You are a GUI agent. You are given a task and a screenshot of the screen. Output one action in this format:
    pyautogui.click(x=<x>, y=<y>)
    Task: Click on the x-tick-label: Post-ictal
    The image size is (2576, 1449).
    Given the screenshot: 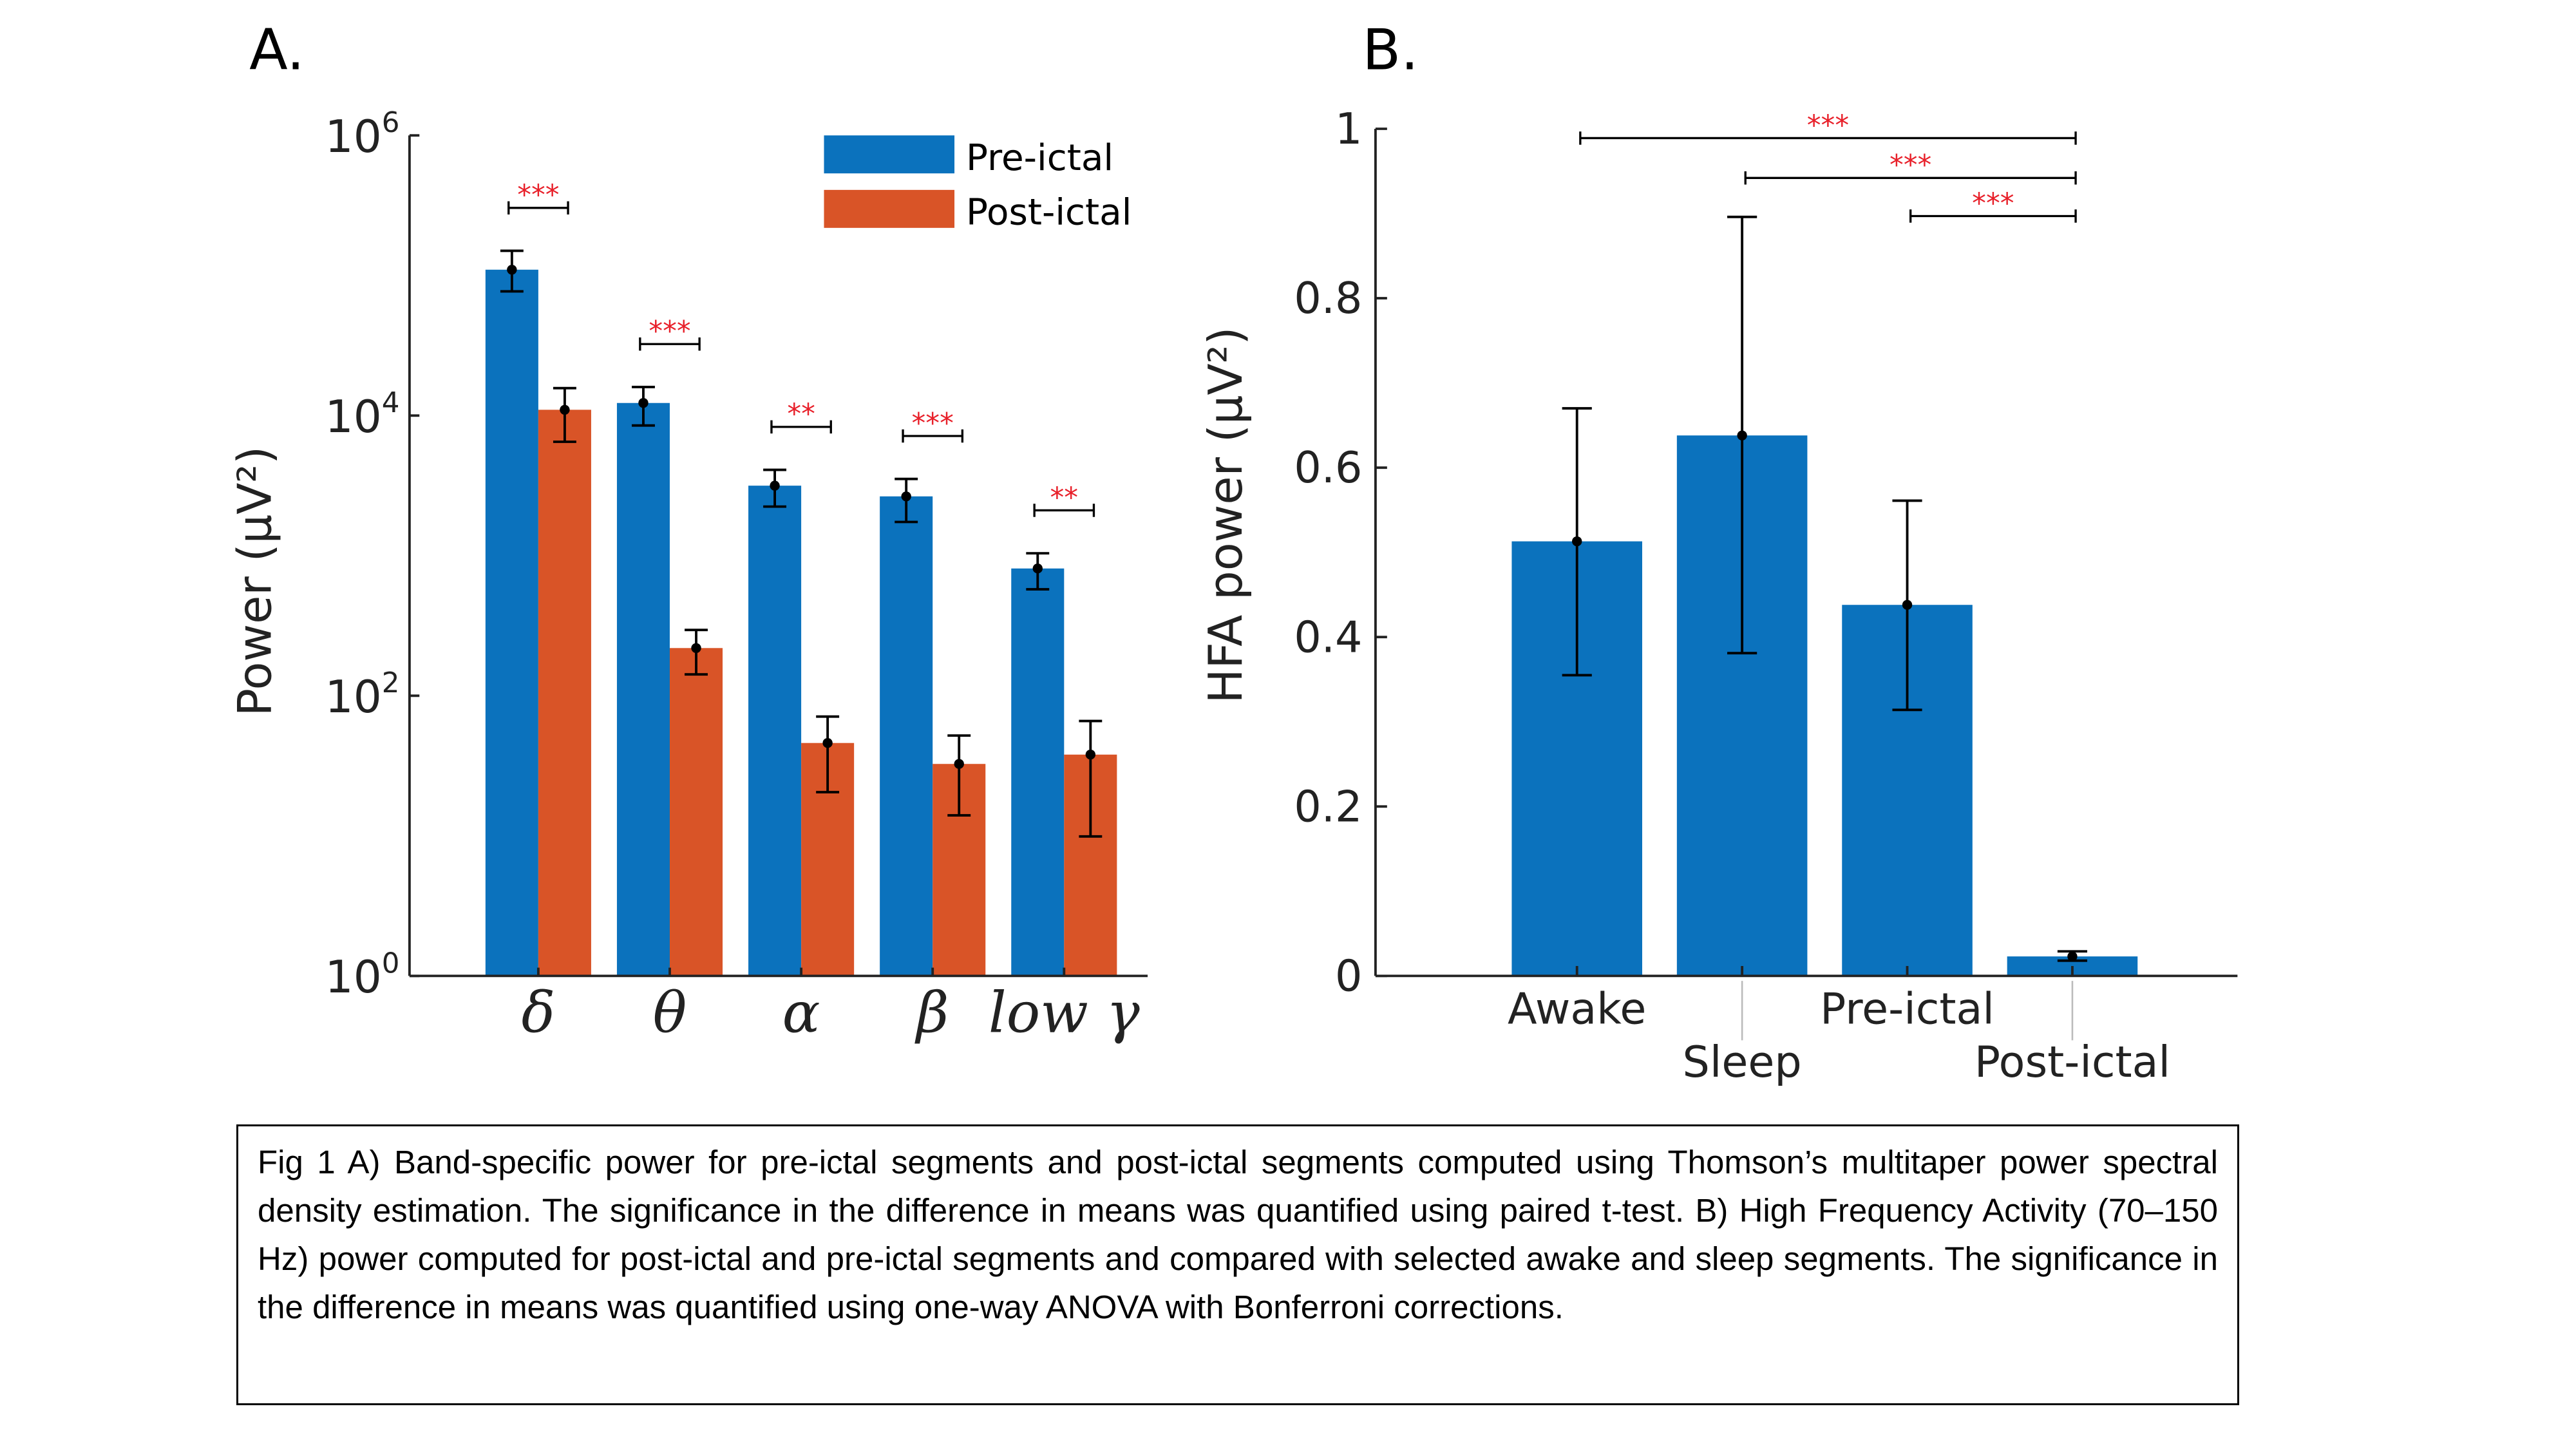 What is the action you would take?
    pyautogui.click(x=2072, y=1062)
    